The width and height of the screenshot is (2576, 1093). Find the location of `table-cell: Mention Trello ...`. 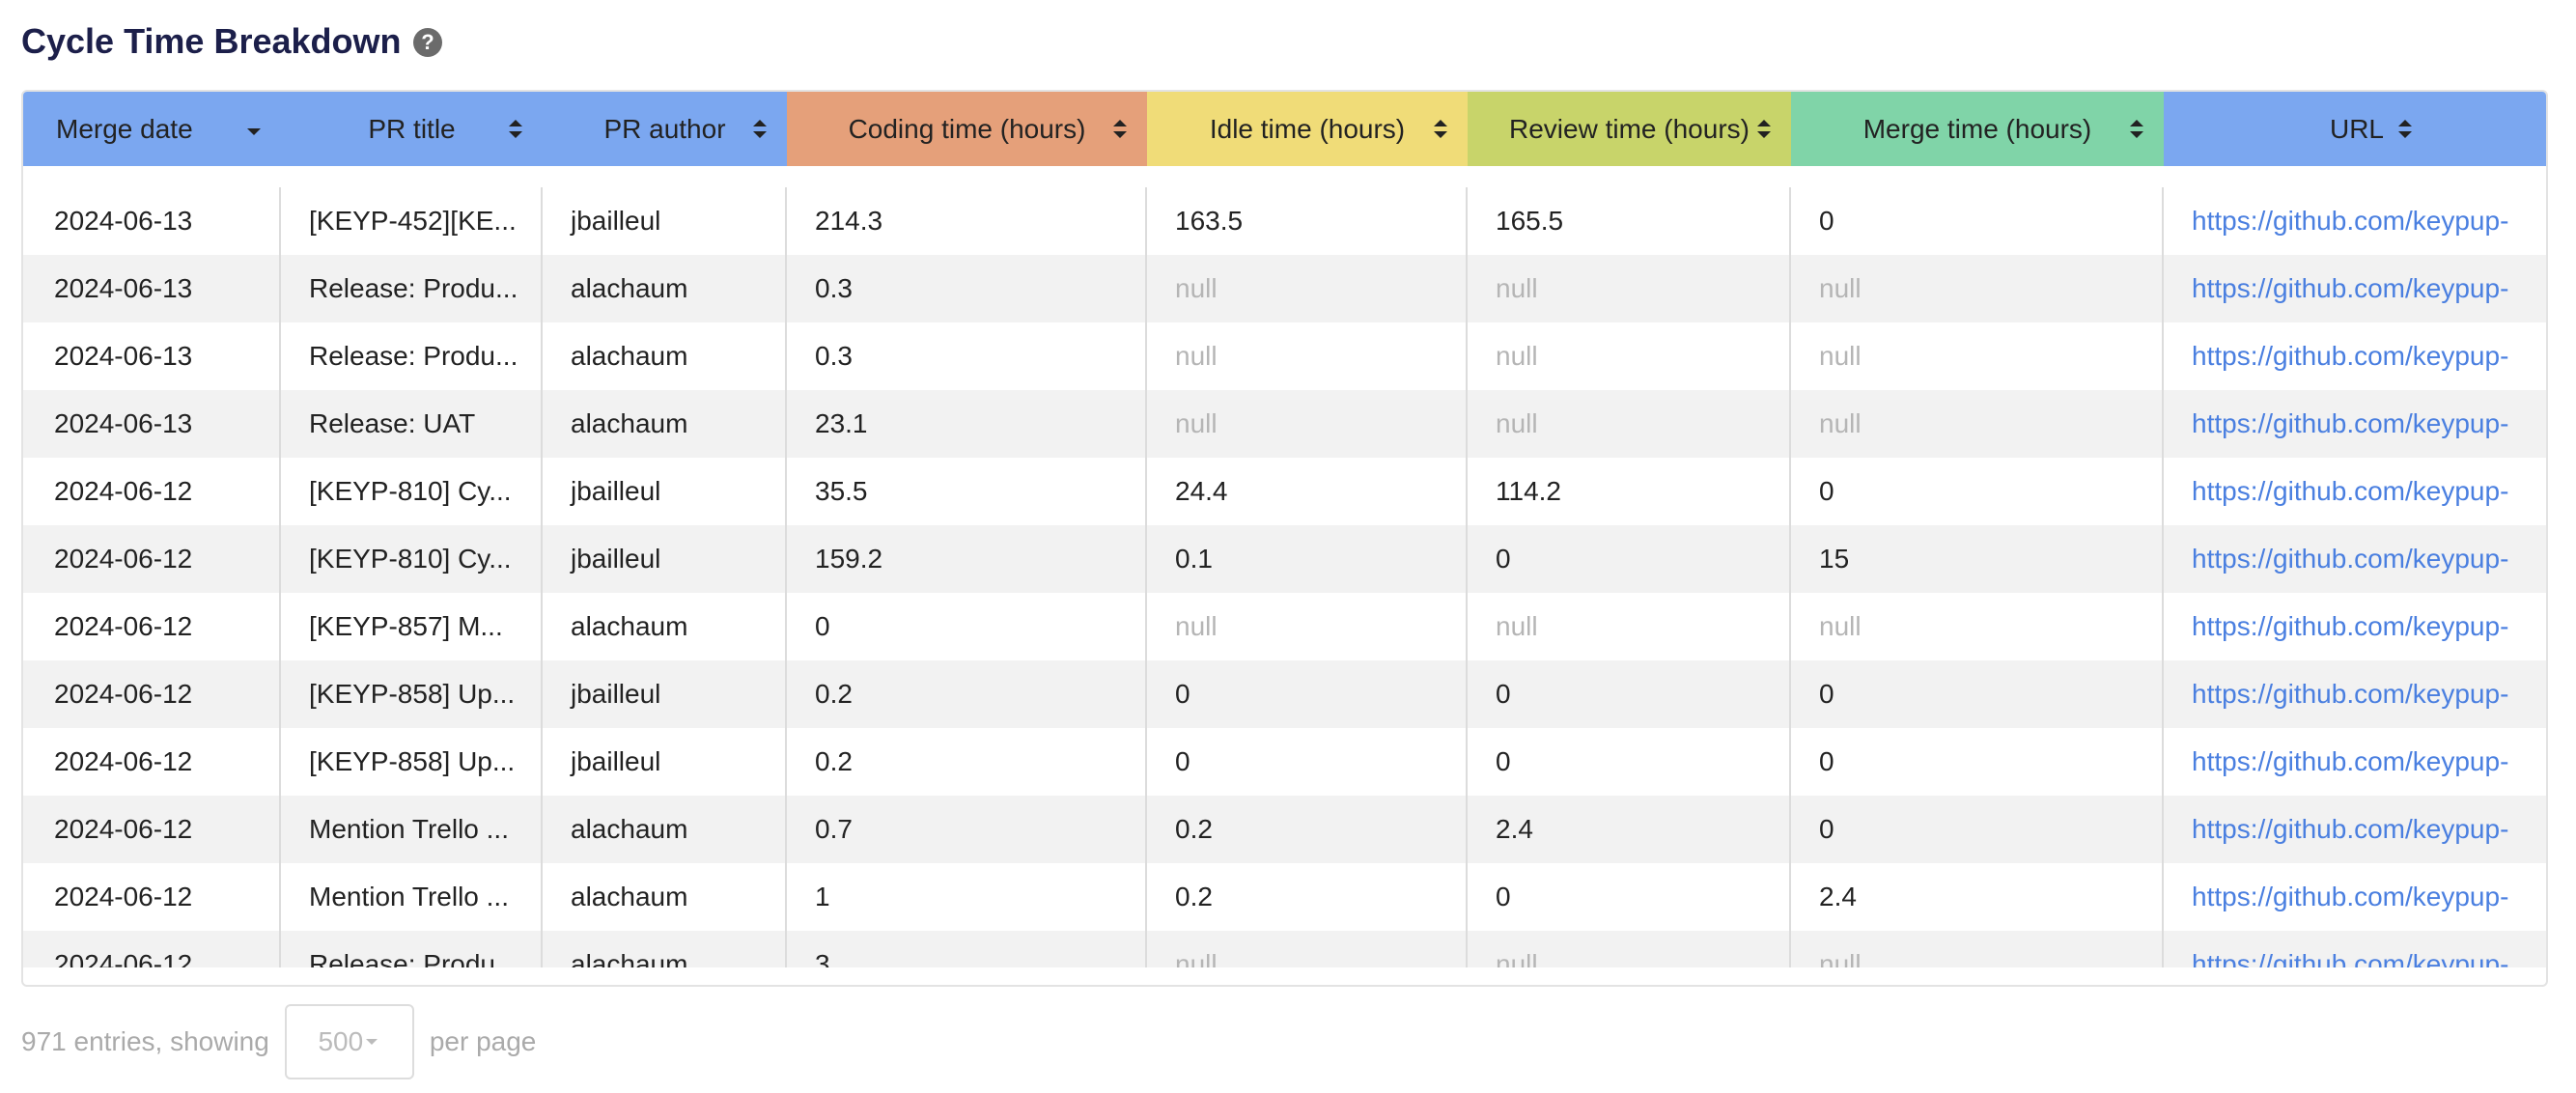

table-cell: Mention Trello ... is located at coordinates (412, 829).